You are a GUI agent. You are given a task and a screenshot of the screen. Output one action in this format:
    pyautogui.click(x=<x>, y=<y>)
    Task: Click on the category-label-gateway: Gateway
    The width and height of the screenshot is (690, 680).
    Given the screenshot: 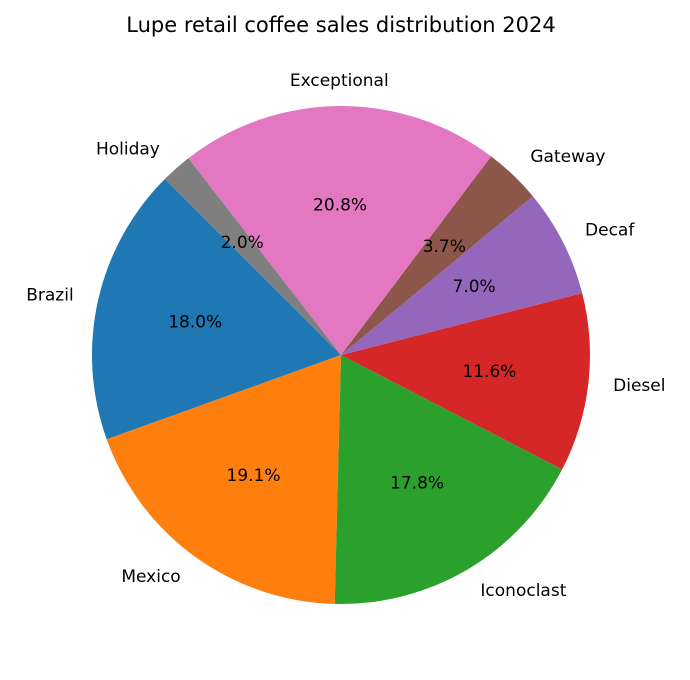 What is the action you would take?
    pyautogui.click(x=567, y=157)
    